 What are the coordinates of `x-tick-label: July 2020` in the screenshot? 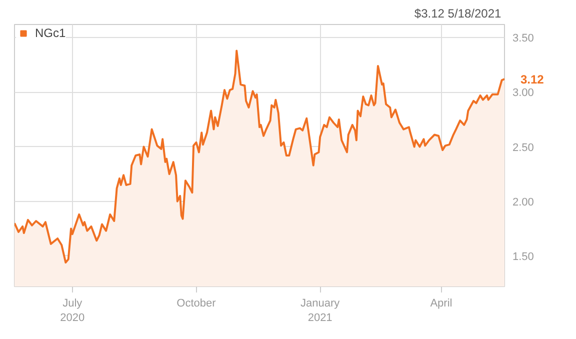 It's located at (72, 311).